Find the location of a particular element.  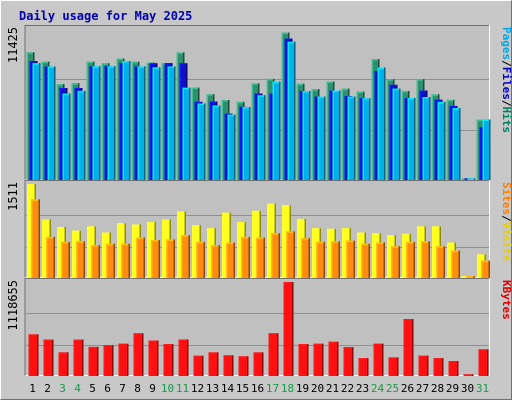

x-tick-label: 14 is located at coordinates (228, 388).